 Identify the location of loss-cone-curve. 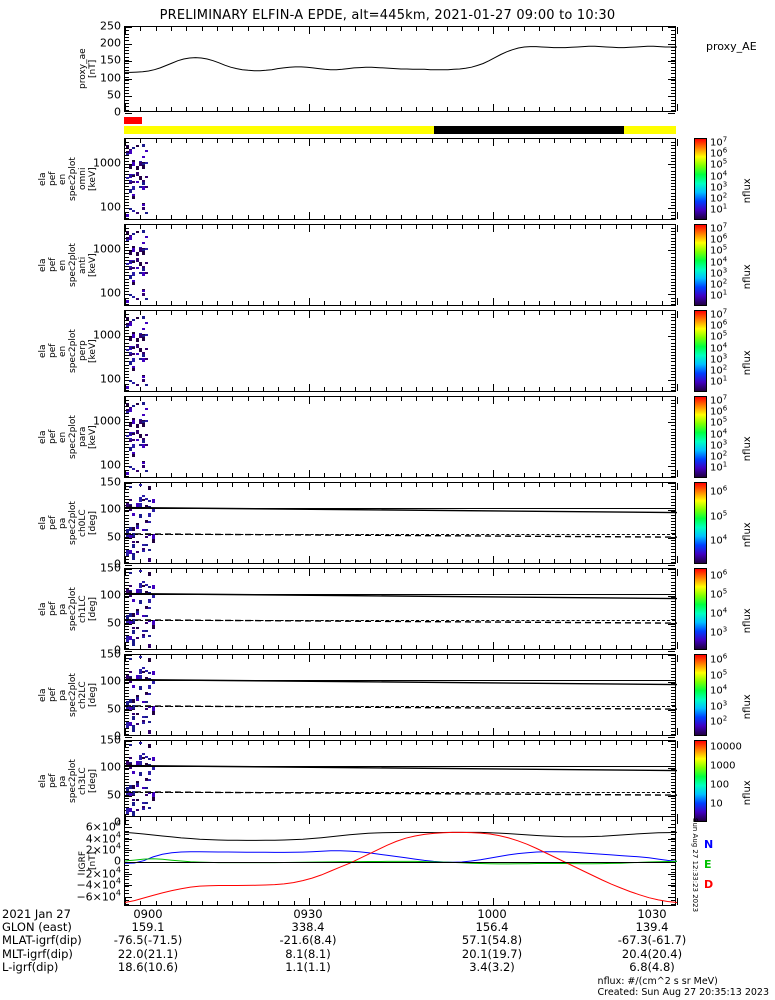
(401, 608).